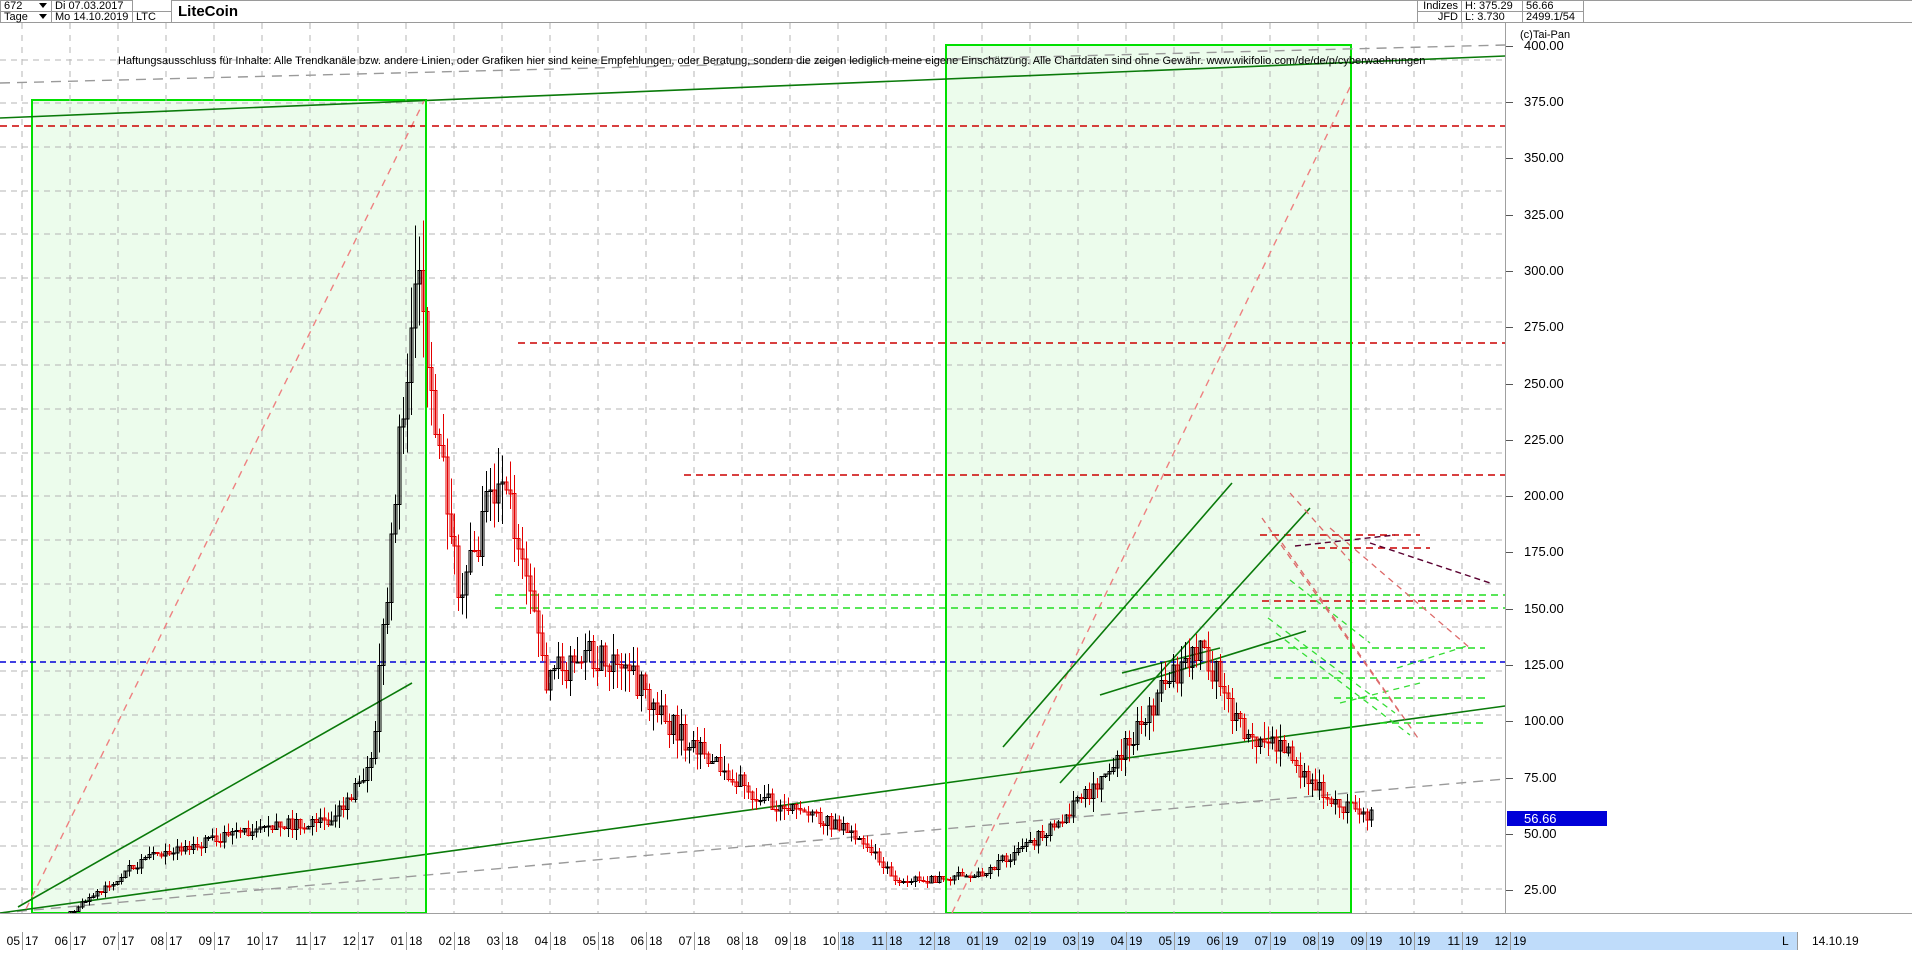 The width and height of the screenshot is (1912, 953). I want to click on price-tick-label: 275.00, so click(1544, 326).